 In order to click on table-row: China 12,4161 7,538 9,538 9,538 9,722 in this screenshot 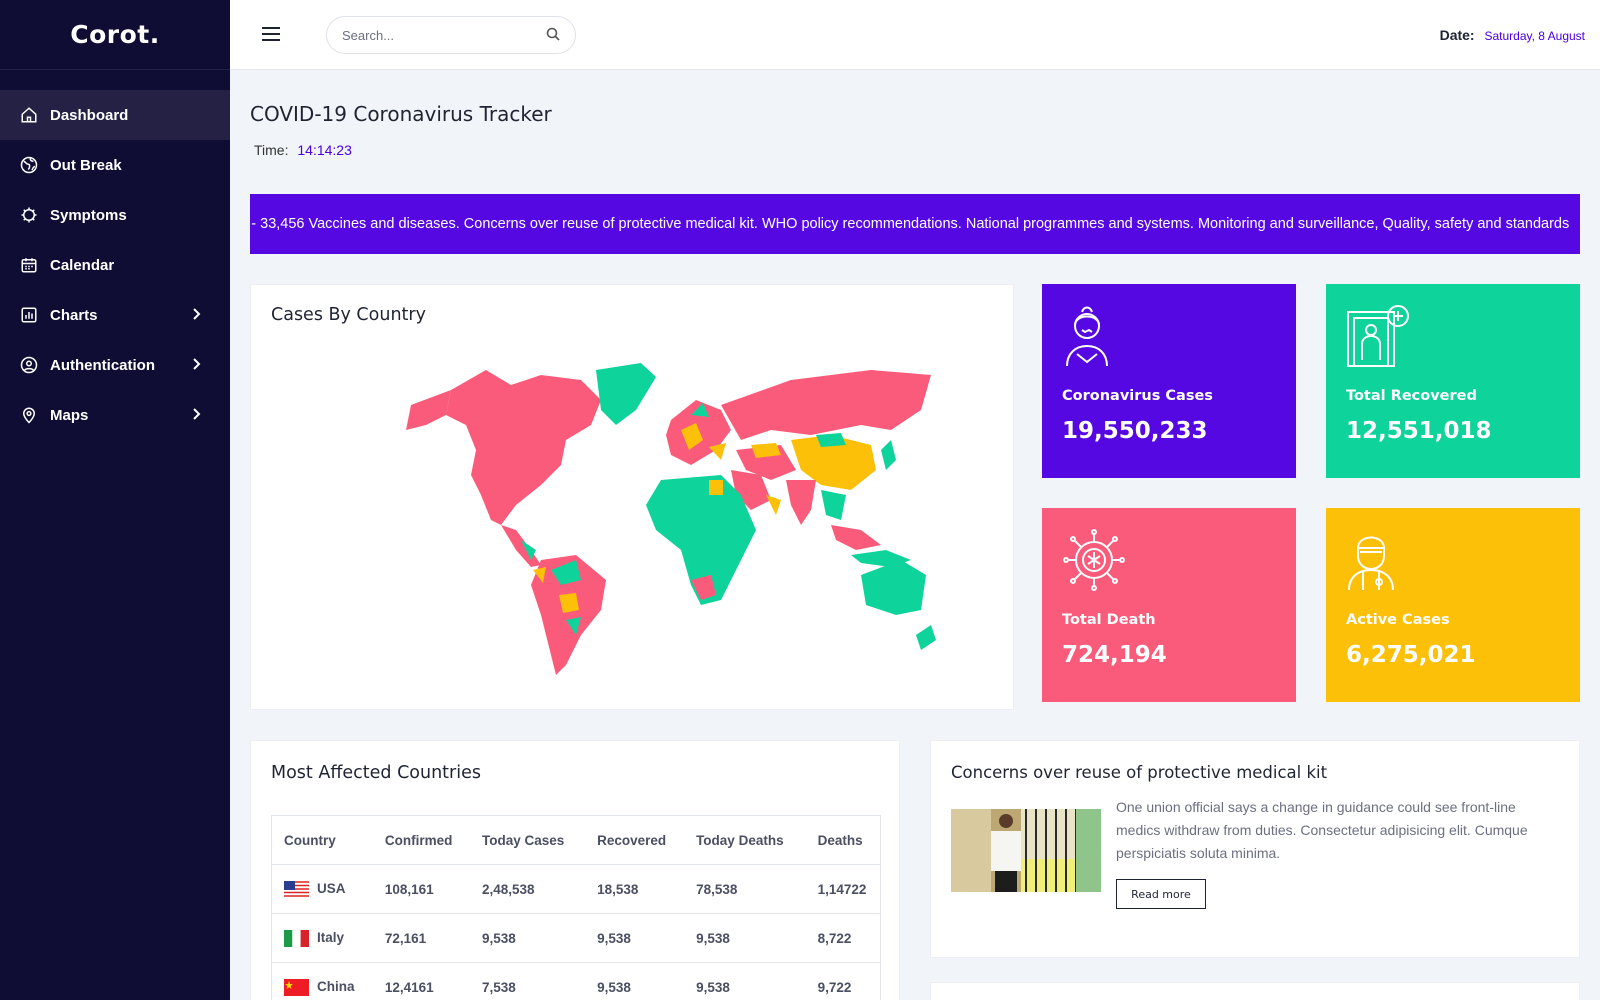, I will do `click(575, 981)`.